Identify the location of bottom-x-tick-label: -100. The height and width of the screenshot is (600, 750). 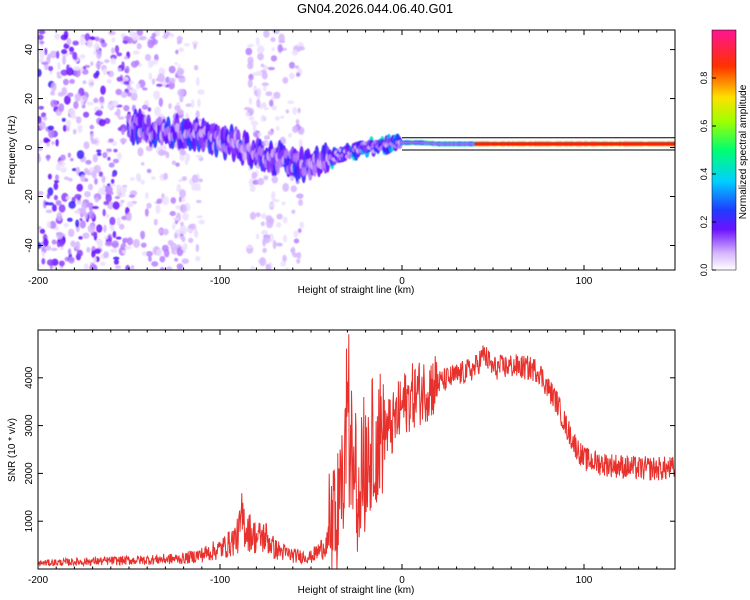
(220, 580).